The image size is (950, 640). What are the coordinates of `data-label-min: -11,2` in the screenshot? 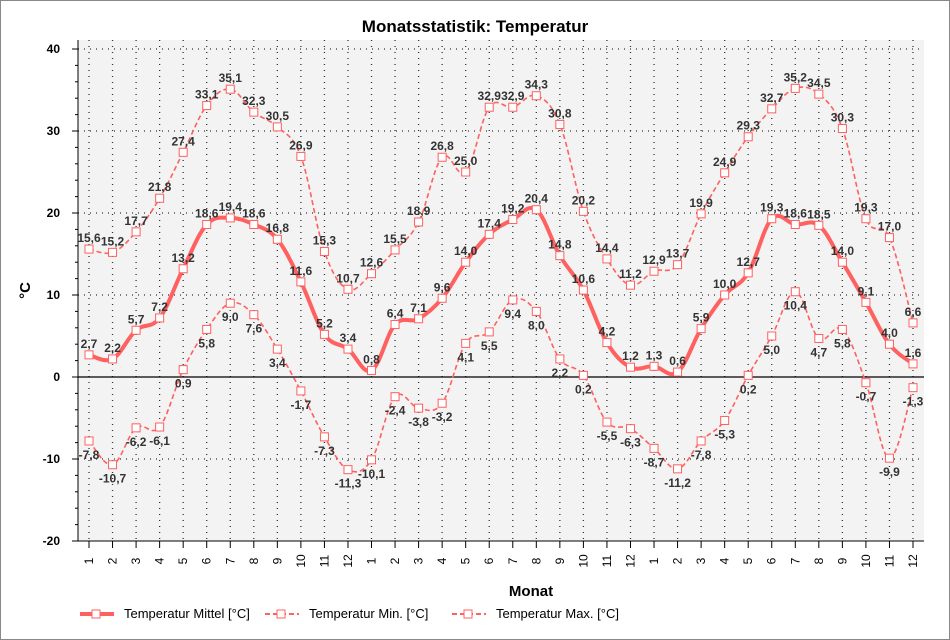 It's located at (677, 483).